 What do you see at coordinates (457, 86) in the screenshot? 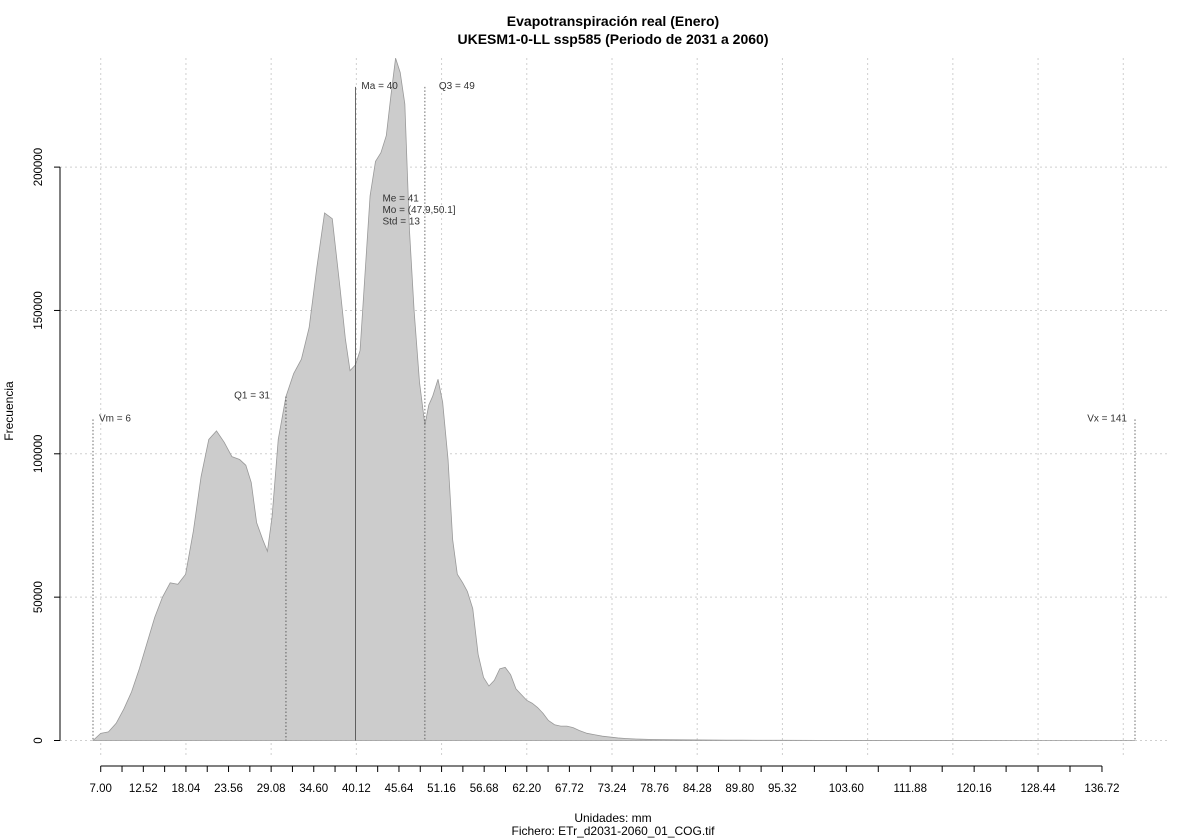
I see `ref-label-3: Q3 = 49` at bounding box center [457, 86].